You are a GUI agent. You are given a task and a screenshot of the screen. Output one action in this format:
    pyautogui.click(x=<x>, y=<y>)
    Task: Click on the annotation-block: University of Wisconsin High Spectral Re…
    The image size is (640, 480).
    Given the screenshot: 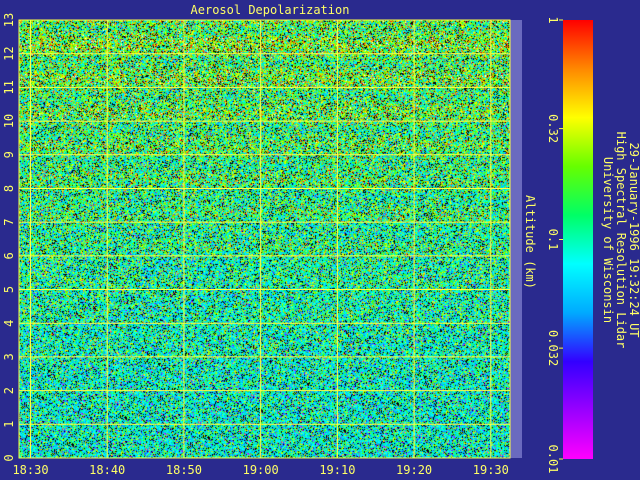 What is the action you would take?
    pyautogui.click(x=620, y=240)
    